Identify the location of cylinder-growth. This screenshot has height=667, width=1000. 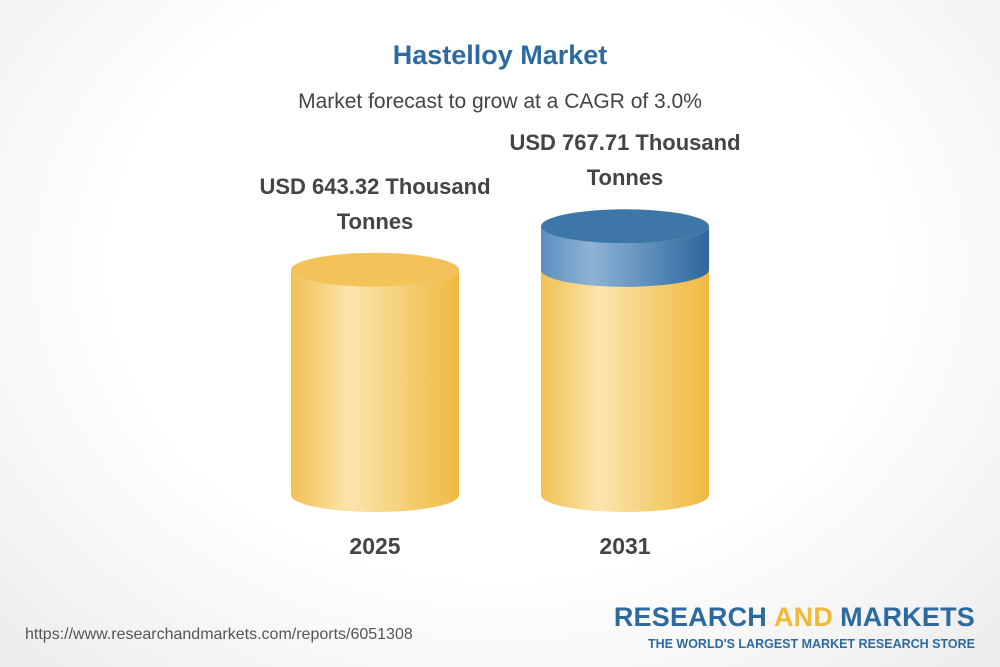
(625, 256).